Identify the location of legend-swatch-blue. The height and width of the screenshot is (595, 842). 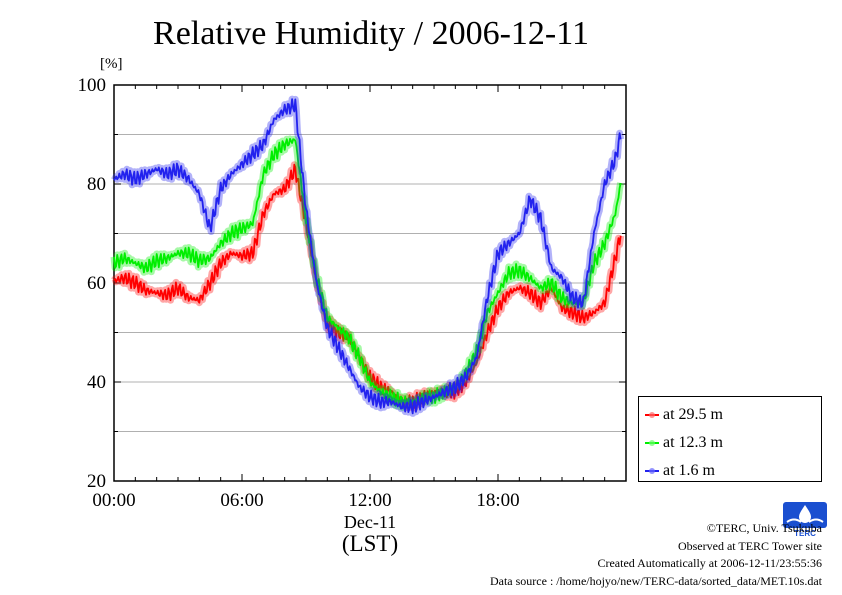
(652, 471).